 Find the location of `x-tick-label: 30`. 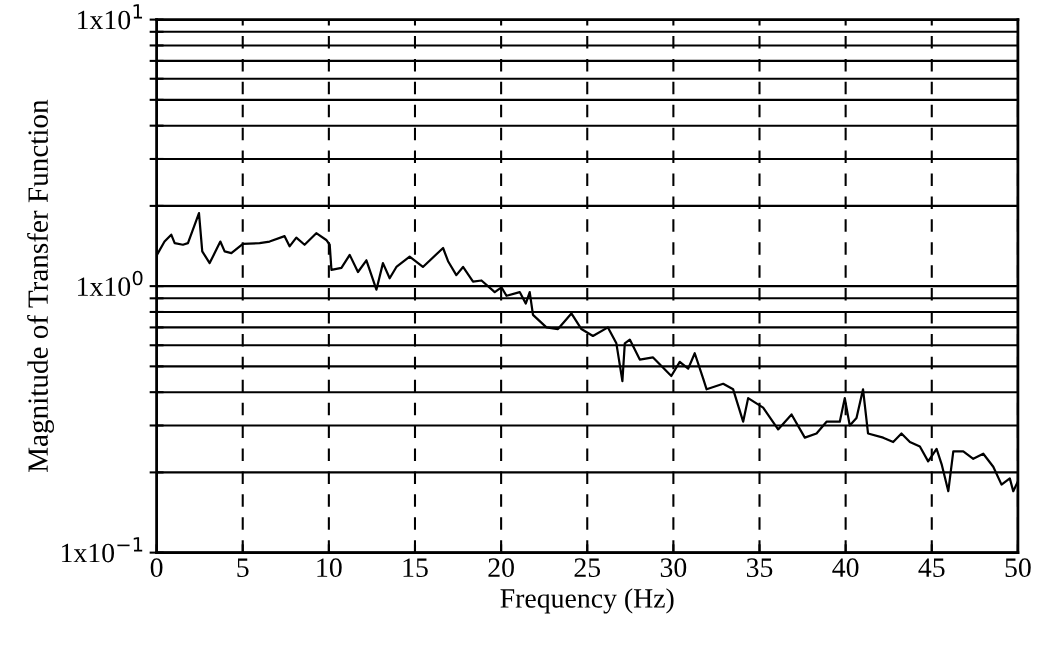

x-tick-label: 30 is located at coordinates (673, 568).